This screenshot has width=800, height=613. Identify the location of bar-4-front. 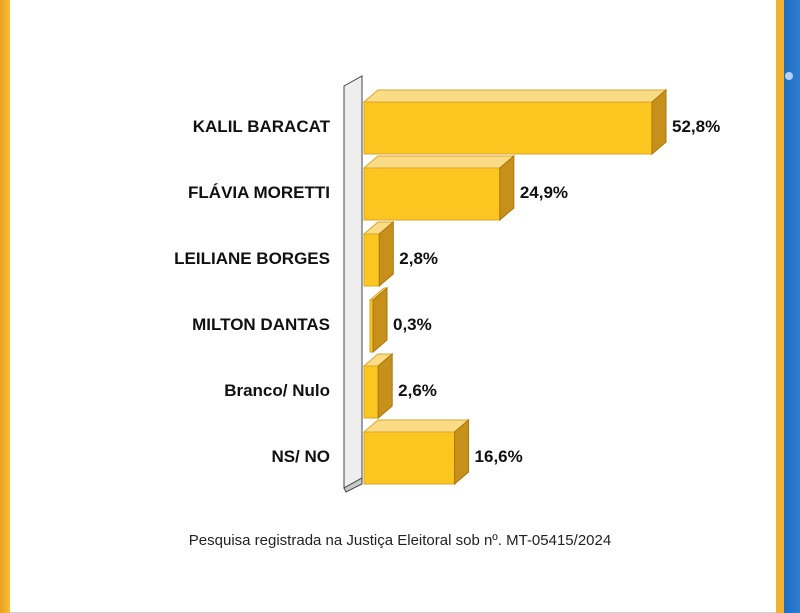
(371, 392).